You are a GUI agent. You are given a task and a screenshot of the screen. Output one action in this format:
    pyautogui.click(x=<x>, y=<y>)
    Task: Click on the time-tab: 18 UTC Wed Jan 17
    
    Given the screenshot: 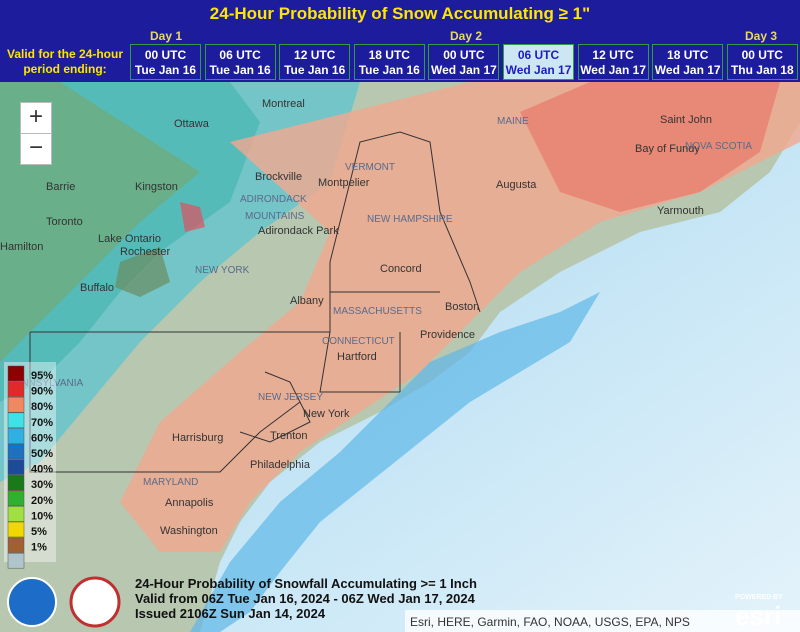 What is the action you would take?
    pyautogui.click(x=688, y=62)
    